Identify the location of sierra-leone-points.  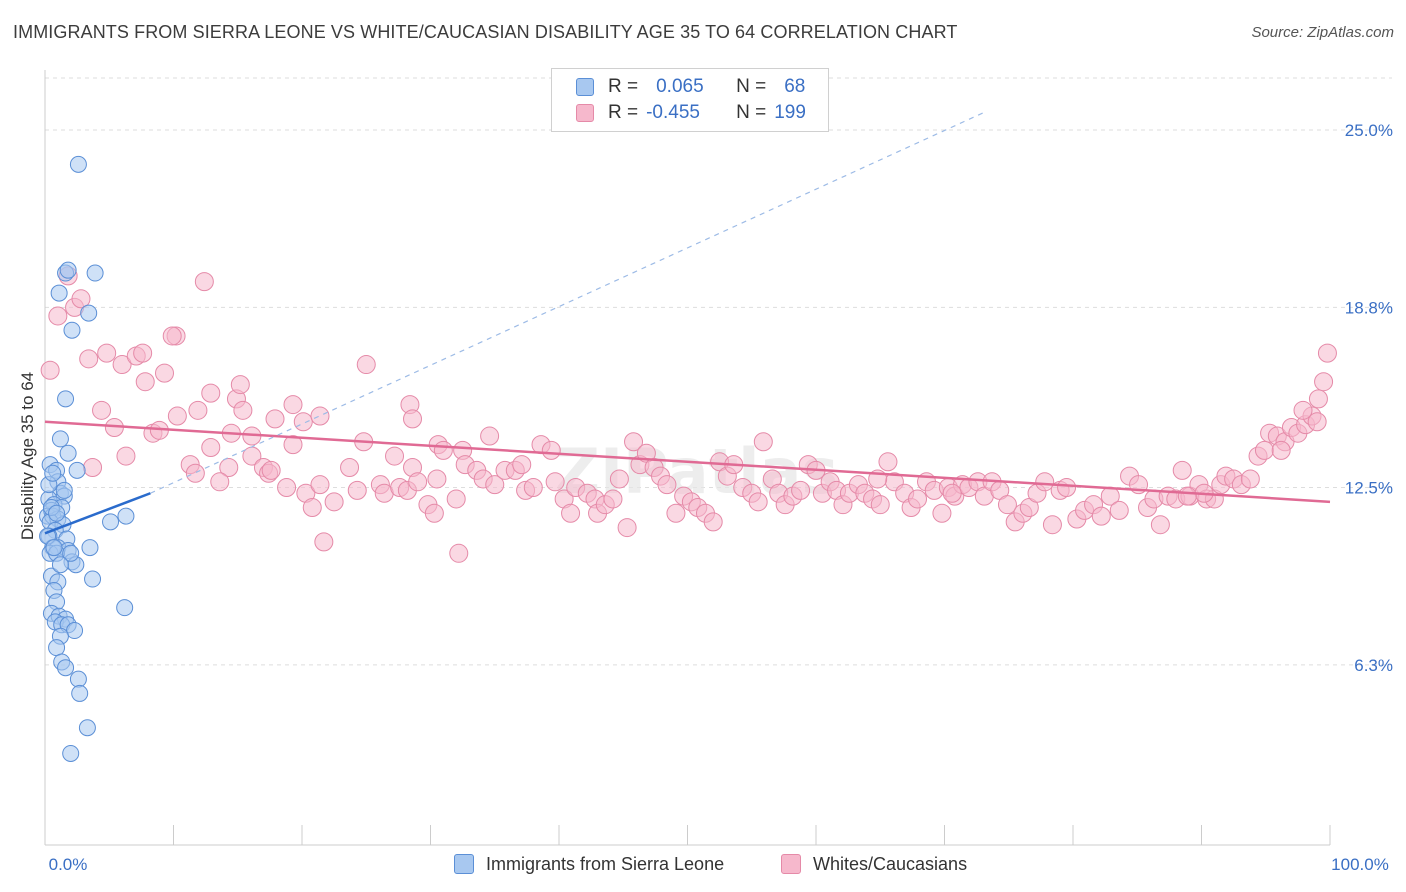
(87, 458).